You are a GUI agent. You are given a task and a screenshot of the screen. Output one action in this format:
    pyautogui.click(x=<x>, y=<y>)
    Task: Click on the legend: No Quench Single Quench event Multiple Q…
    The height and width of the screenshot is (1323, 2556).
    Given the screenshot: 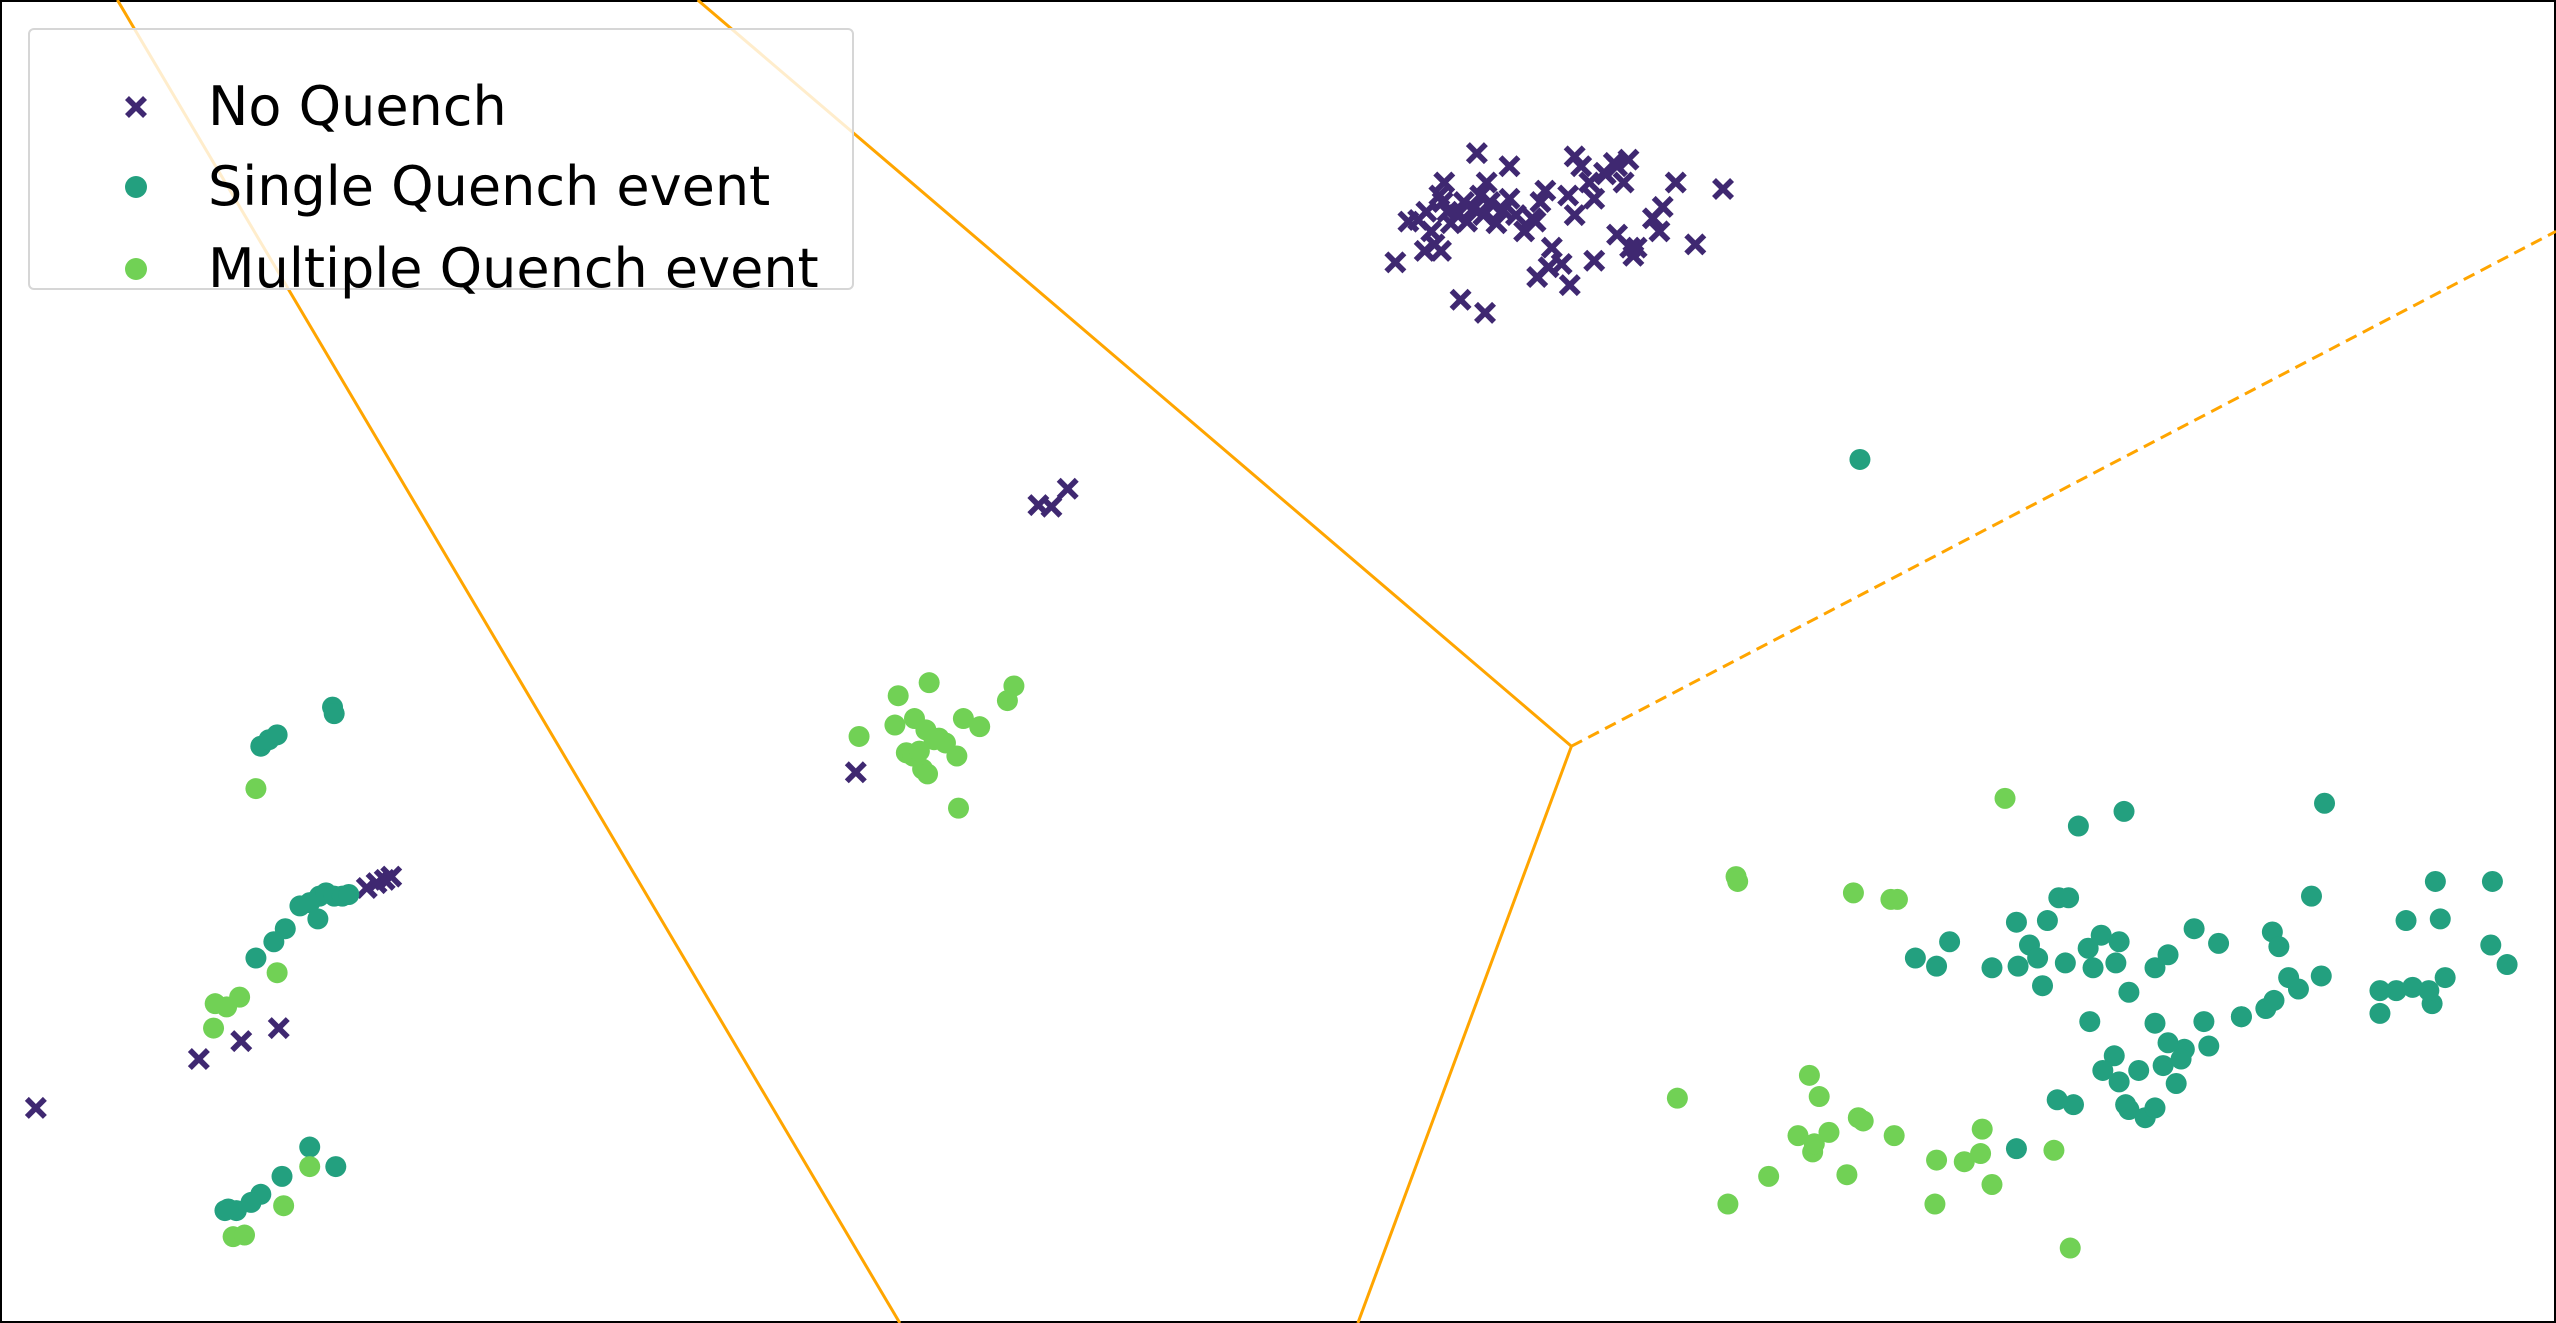 What is the action you would take?
    pyautogui.click(x=441, y=164)
    